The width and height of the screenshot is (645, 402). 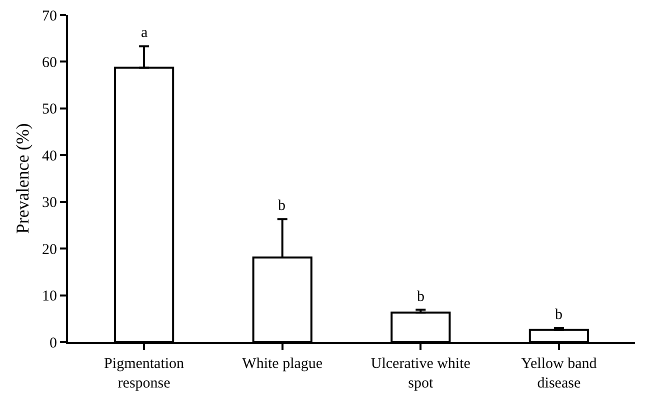 What do you see at coordinates (282, 364) in the screenshot?
I see `x-tick-label: White plague` at bounding box center [282, 364].